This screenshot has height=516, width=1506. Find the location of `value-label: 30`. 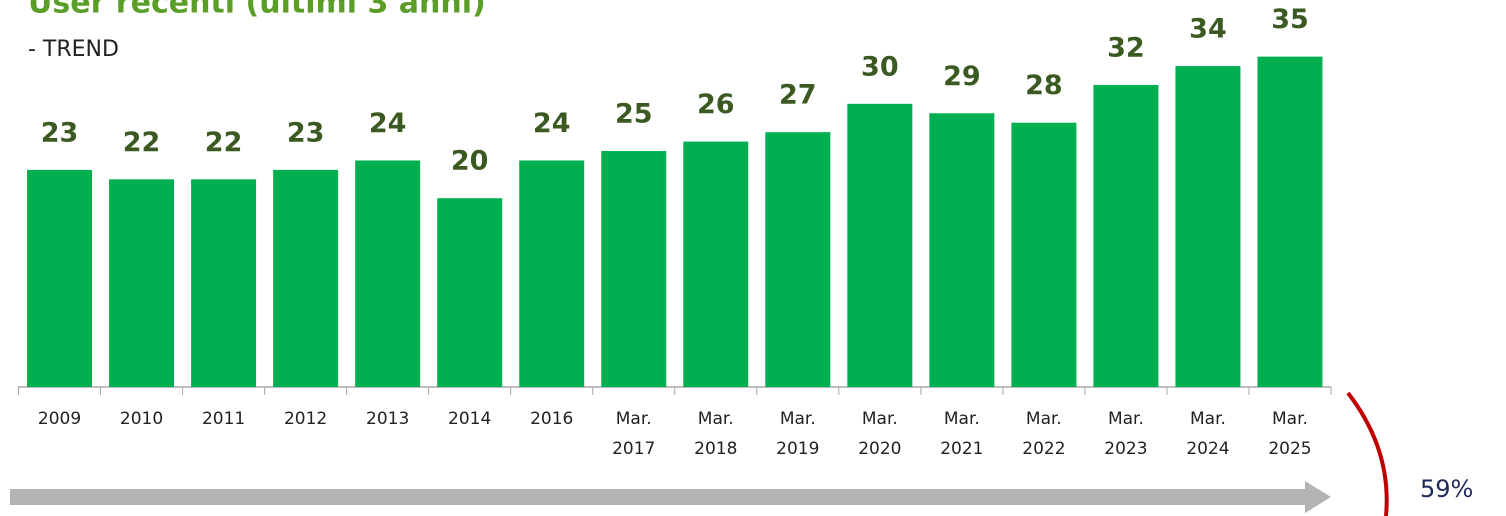

value-label: 30 is located at coordinates (880, 66).